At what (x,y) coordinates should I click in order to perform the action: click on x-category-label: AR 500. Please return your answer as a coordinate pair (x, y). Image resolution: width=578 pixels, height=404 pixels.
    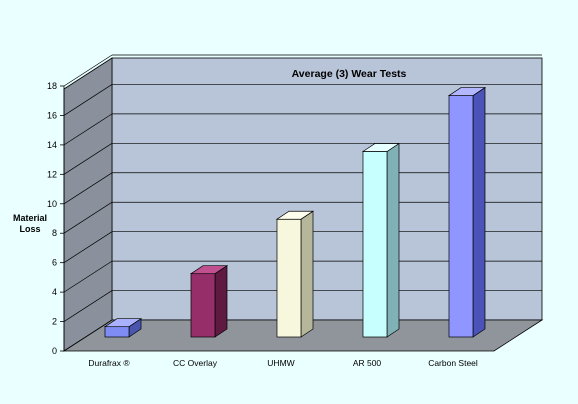
    Looking at the image, I should click on (367, 363).